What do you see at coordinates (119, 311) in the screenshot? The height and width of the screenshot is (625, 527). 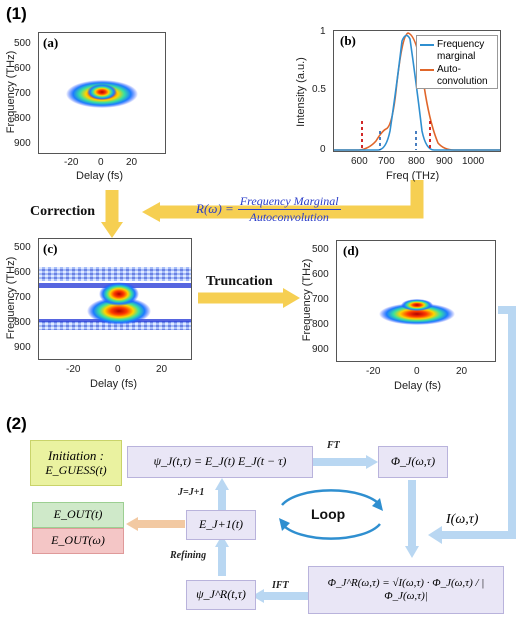 I see `panel-c-trace` at bounding box center [119, 311].